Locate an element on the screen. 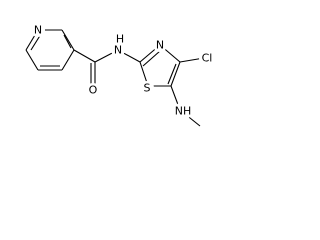  atom-label: Cl is located at coordinates (207, 58).